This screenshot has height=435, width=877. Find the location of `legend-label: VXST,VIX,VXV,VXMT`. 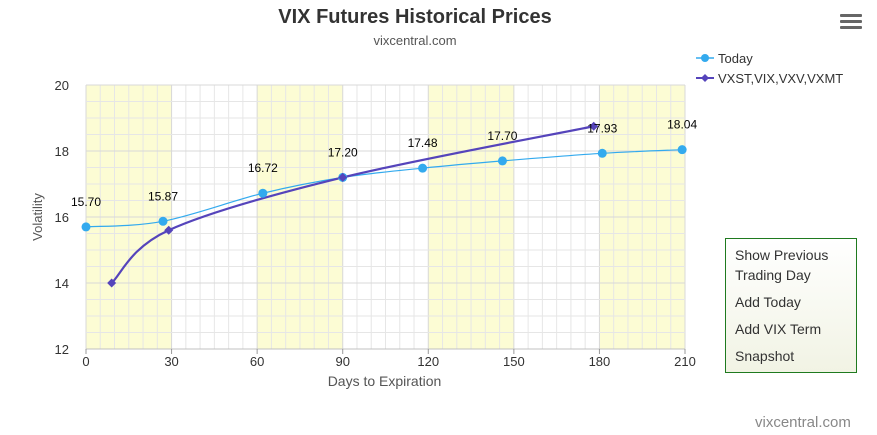

legend-label: VXST,VIX,VXV,VXMT is located at coordinates (781, 78).